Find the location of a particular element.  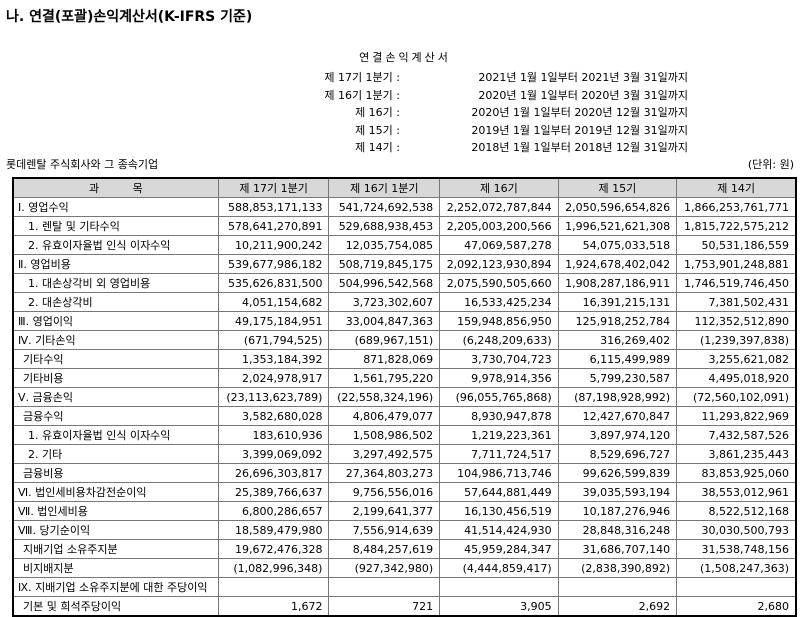

value-cell: 39,035,593,194 is located at coordinates (617, 492).